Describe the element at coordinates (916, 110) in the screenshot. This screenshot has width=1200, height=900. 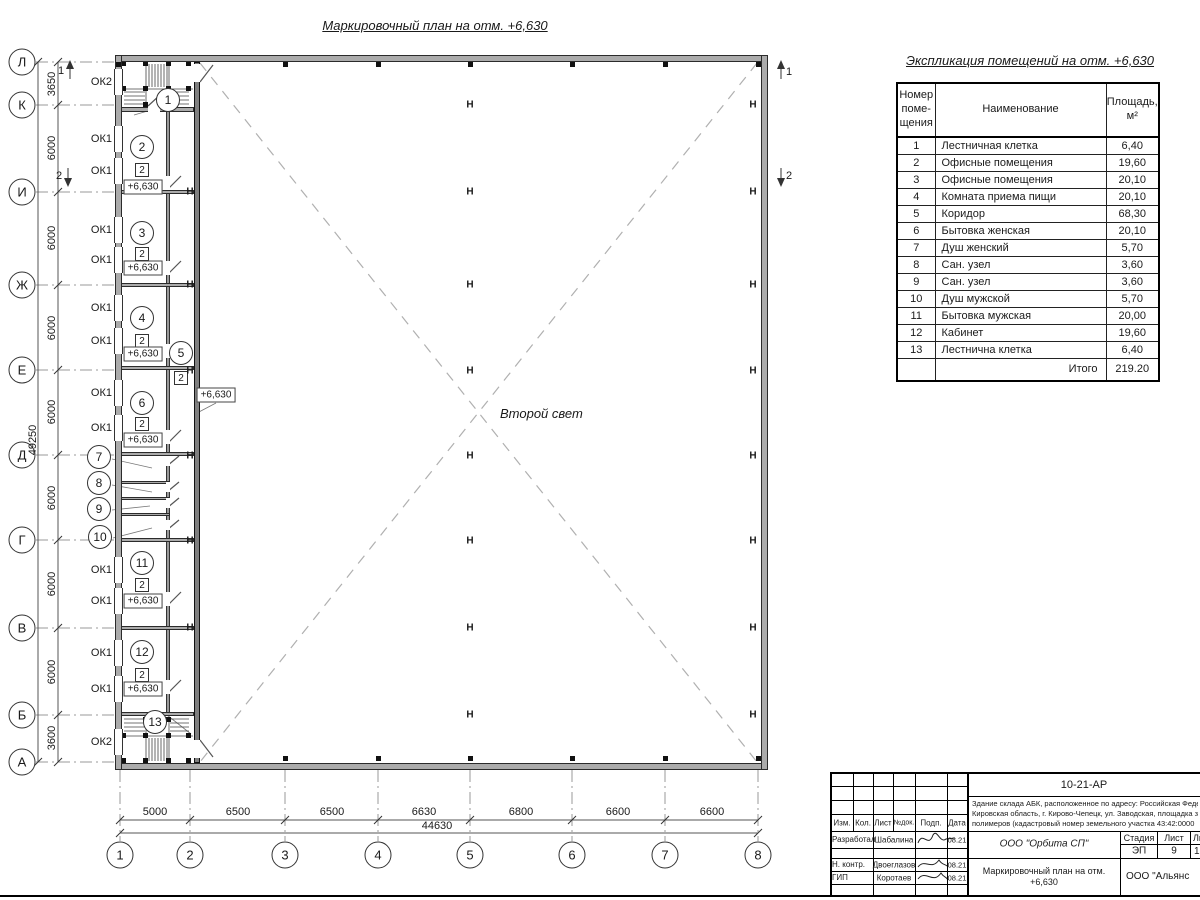
I see `schedule-header-number: Номер поме- щения` at that location.